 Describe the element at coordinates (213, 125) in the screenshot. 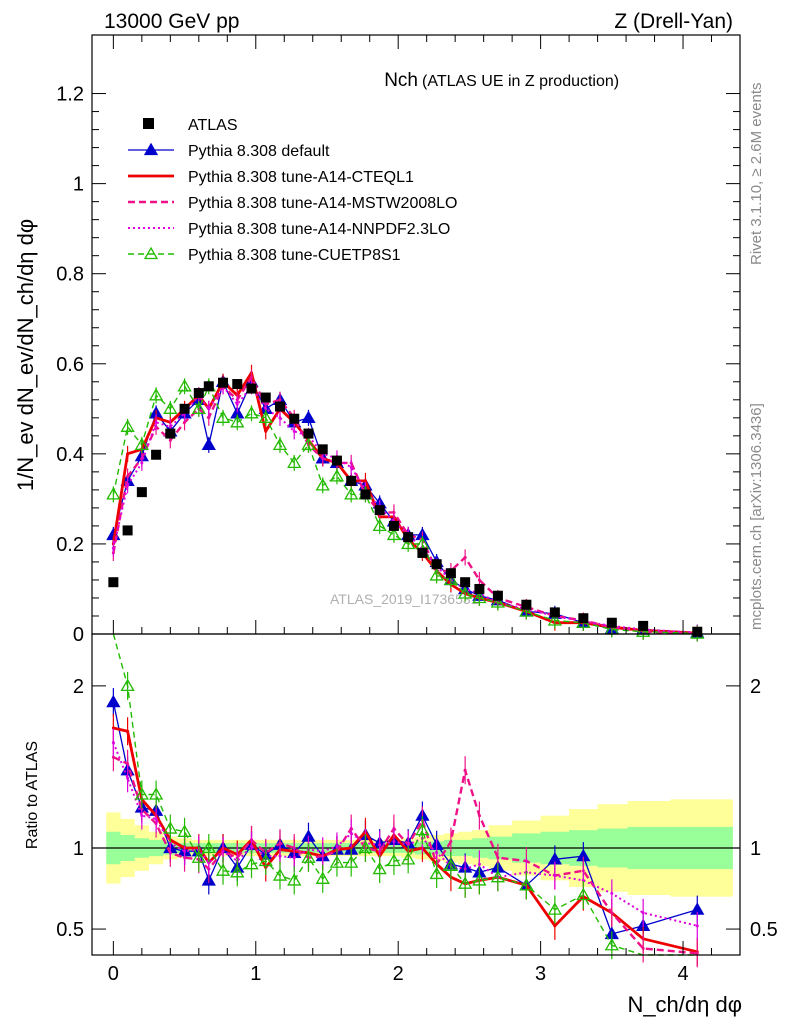

I see `legend-atlas-label: ATLAS` at that location.